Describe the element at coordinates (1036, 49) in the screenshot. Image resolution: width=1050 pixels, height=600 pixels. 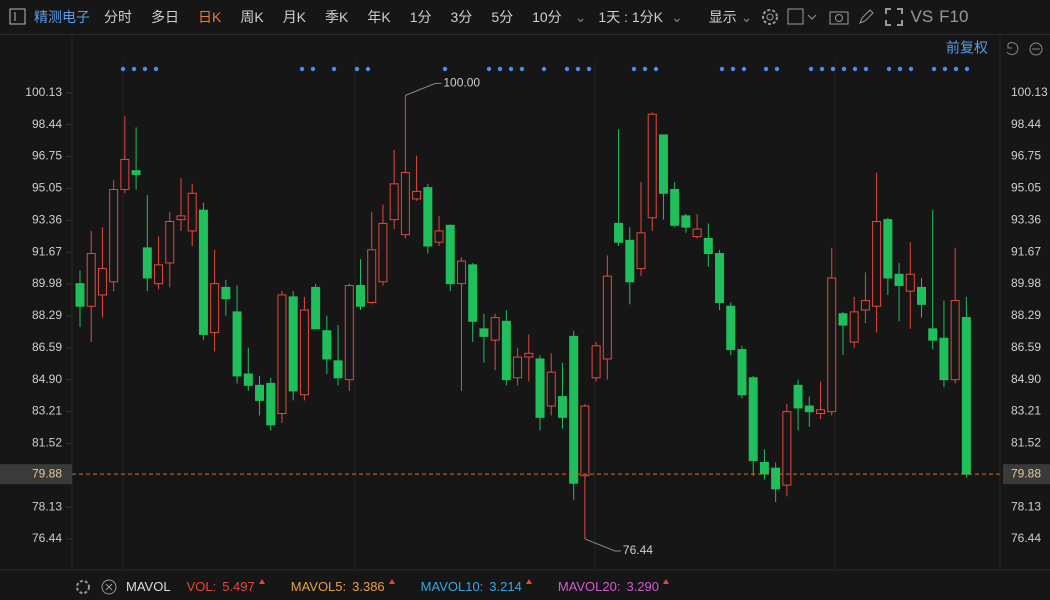
I see `zoom-out-icon` at that location.